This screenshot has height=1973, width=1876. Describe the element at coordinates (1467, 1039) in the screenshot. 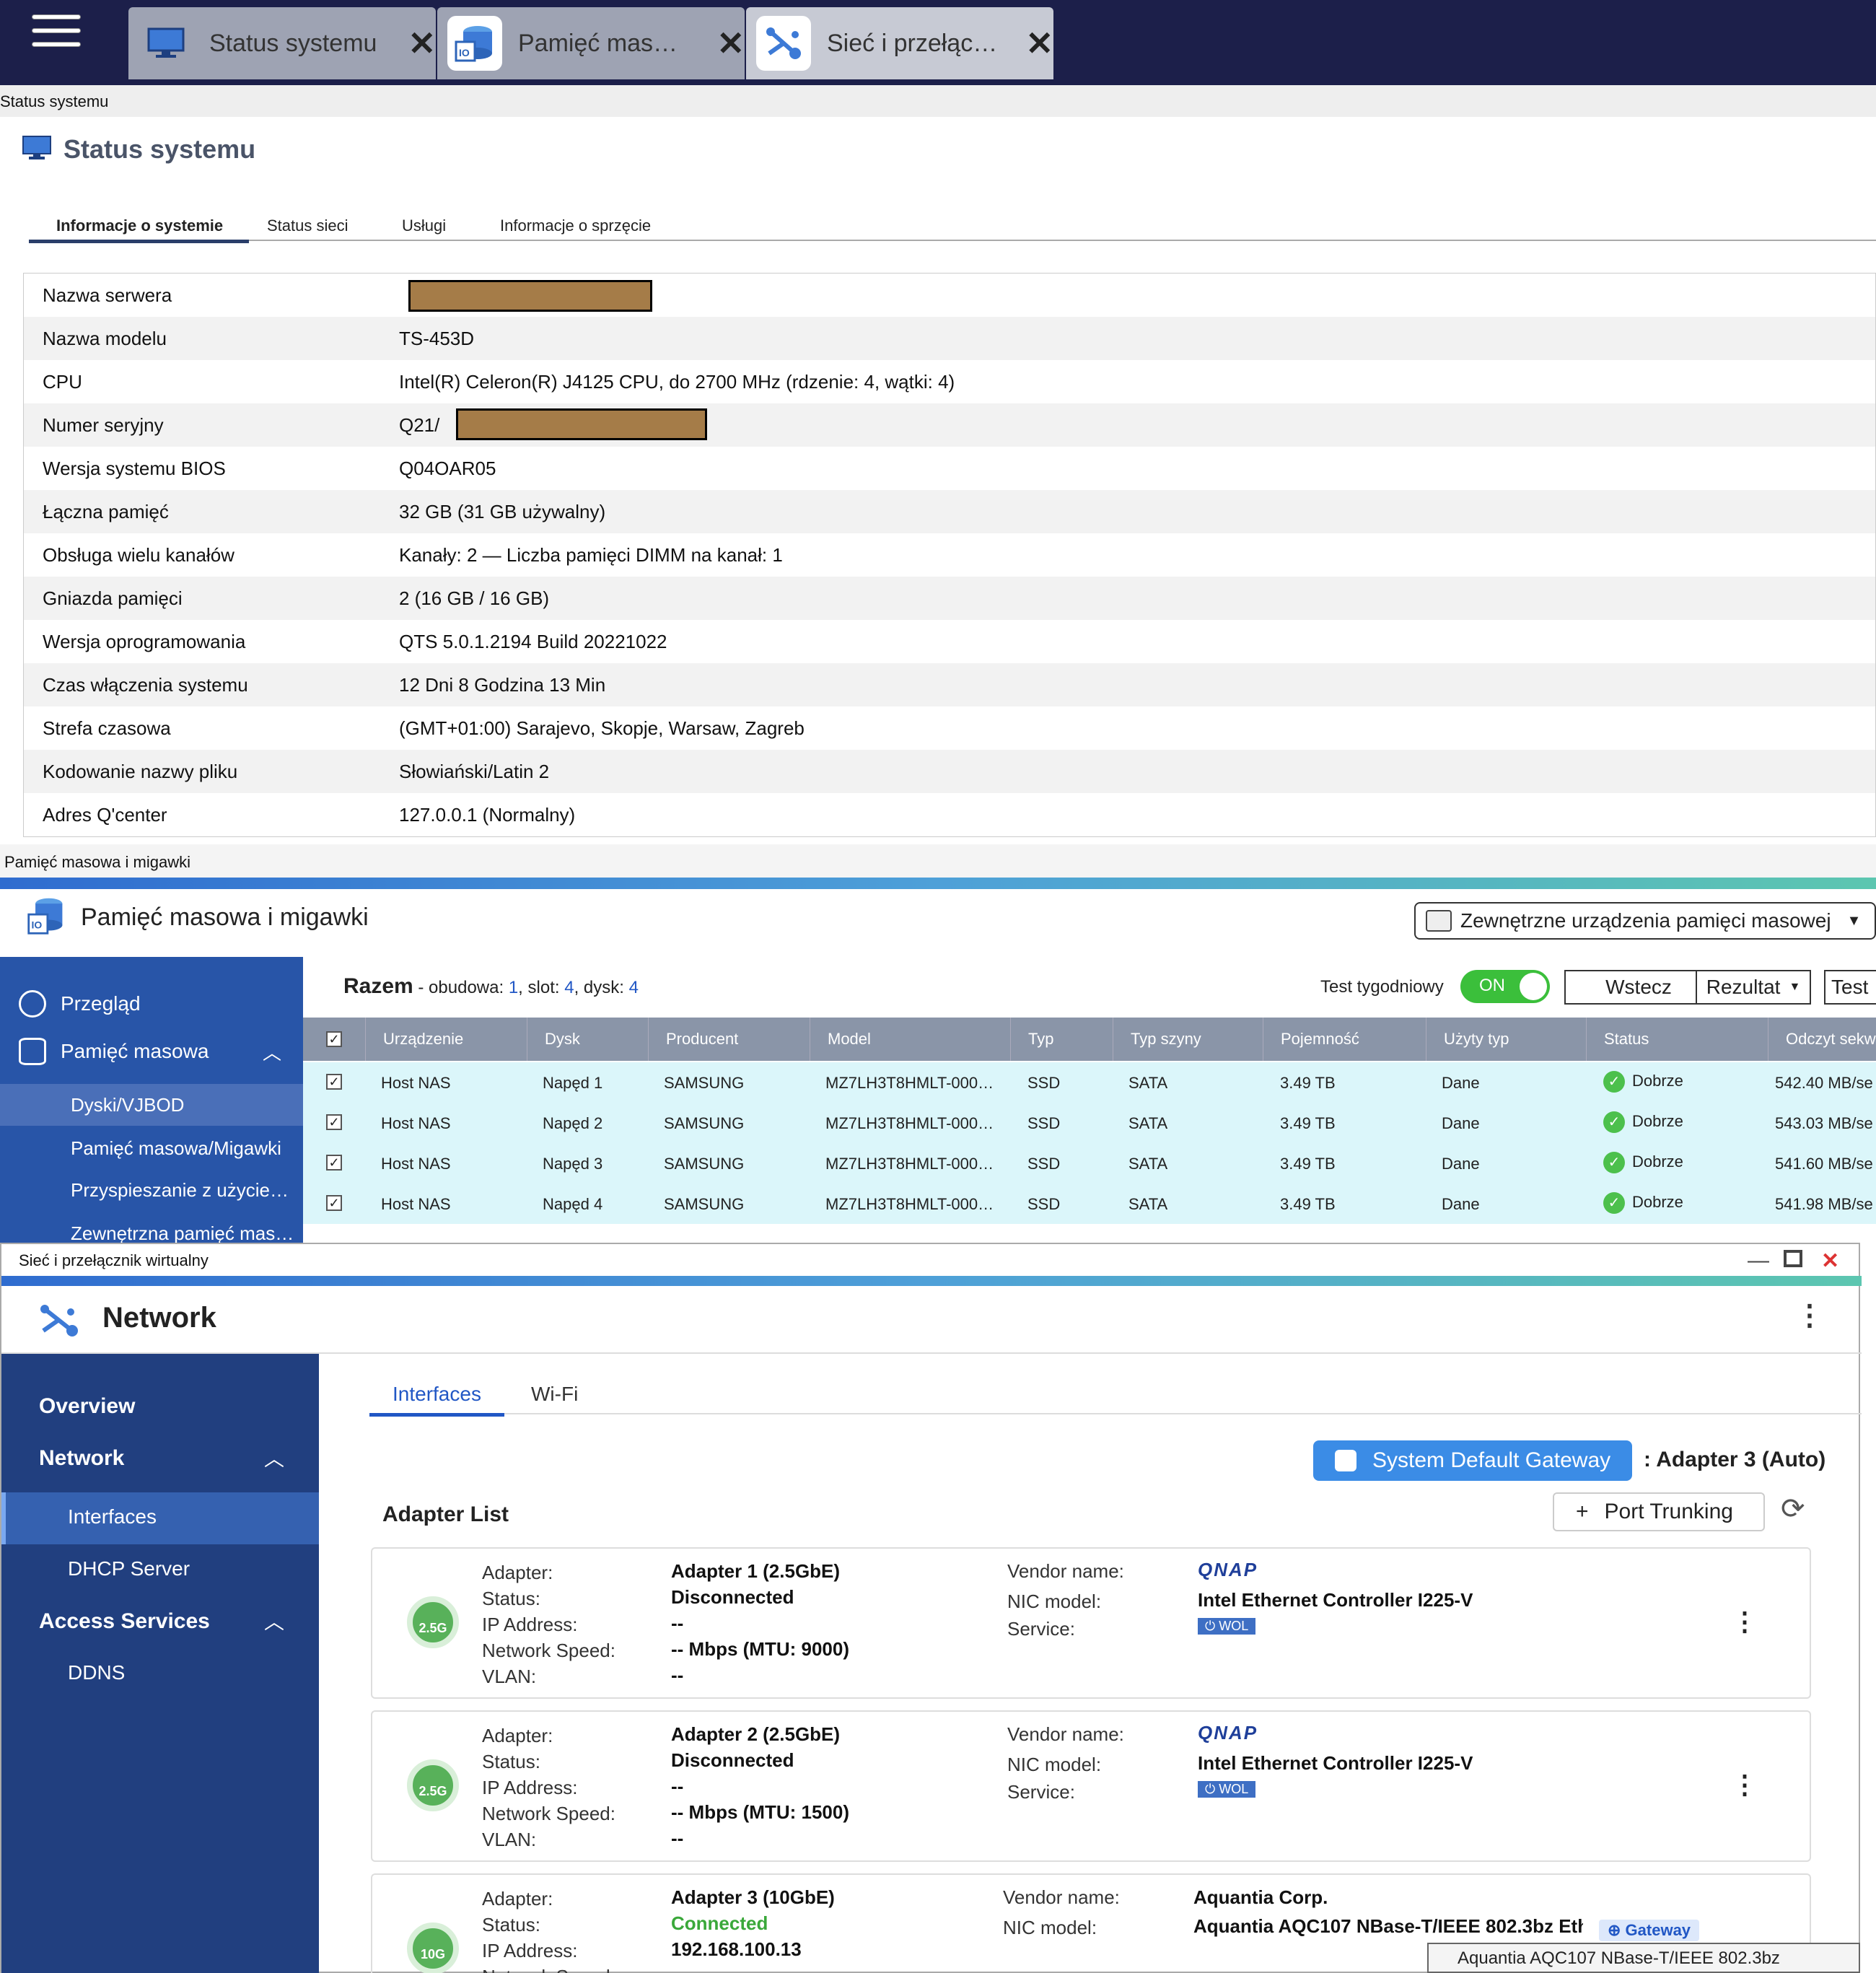

I see `col-uzyty-typ: Użyty typ` at that location.